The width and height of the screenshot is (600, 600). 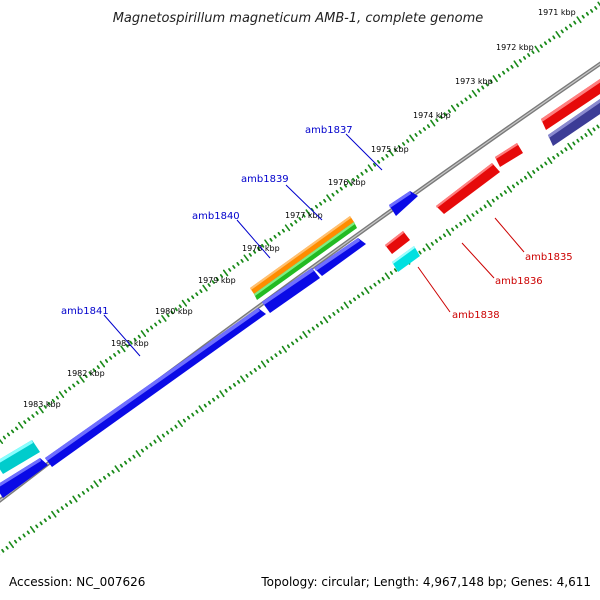 I want to click on gene-amb1839-orange, so click(x=302, y=255).